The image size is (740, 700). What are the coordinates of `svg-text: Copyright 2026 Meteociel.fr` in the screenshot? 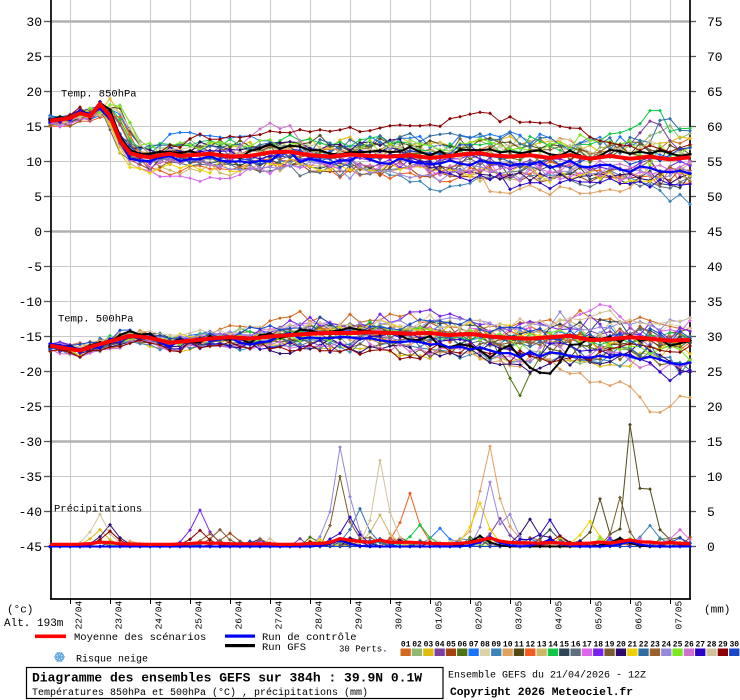 It's located at (541, 693).